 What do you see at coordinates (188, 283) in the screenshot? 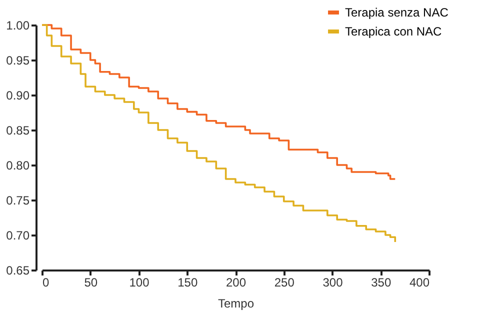
I see `x-tick-label: 150` at bounding box center [188, 283].